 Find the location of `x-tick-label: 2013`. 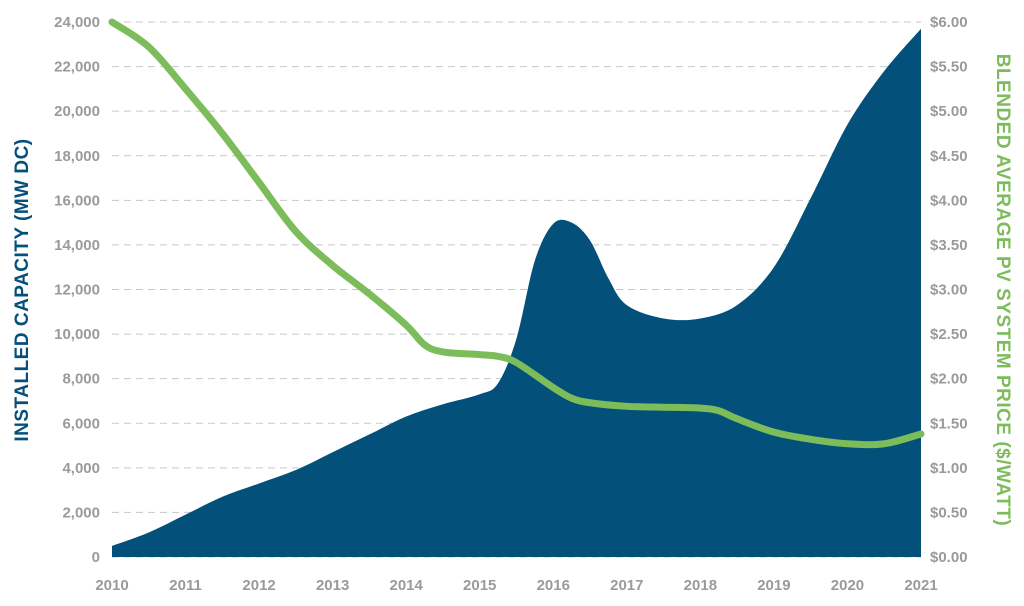

x-tick-label: 2013 is located at coordinates (332, 585).